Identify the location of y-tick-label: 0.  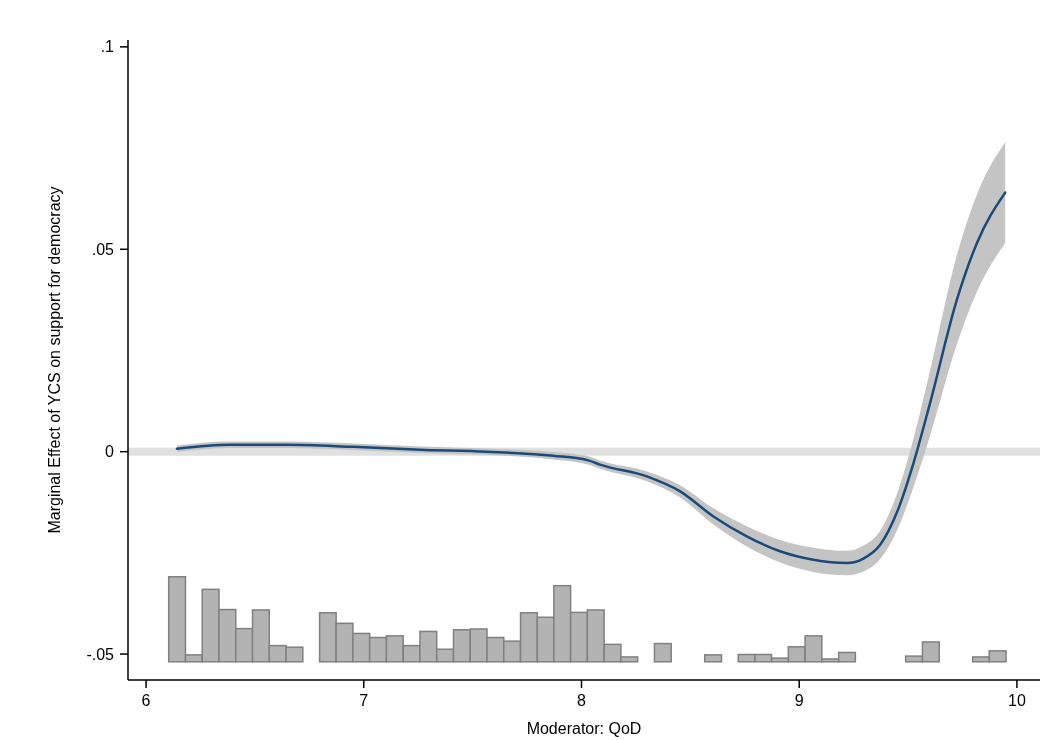
(110, 452).